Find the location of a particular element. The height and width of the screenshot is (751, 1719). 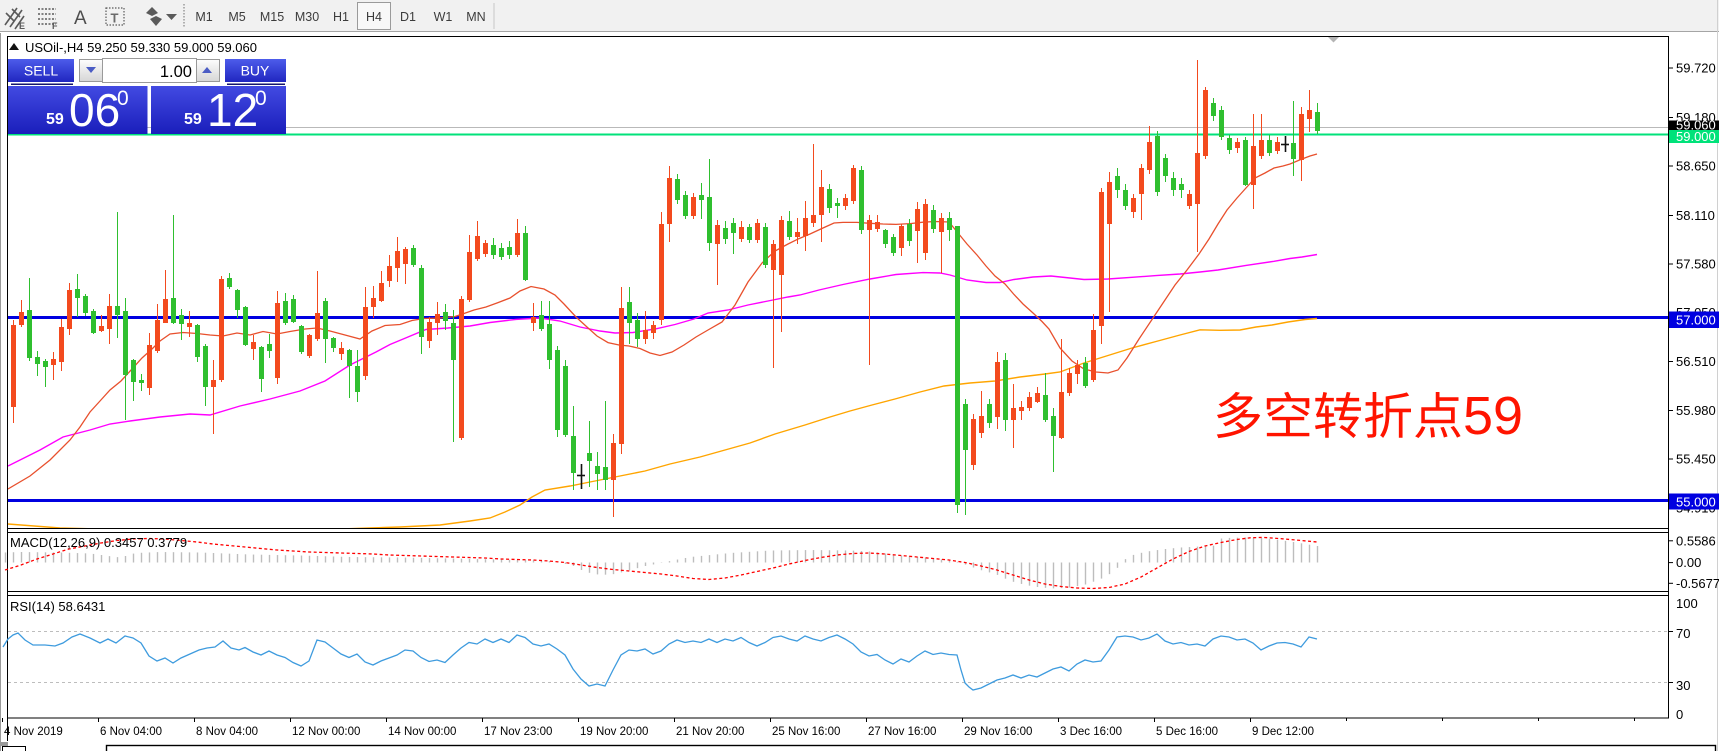

svg-text: 19 Nov 20:00 is located at coordinates (614, 732).